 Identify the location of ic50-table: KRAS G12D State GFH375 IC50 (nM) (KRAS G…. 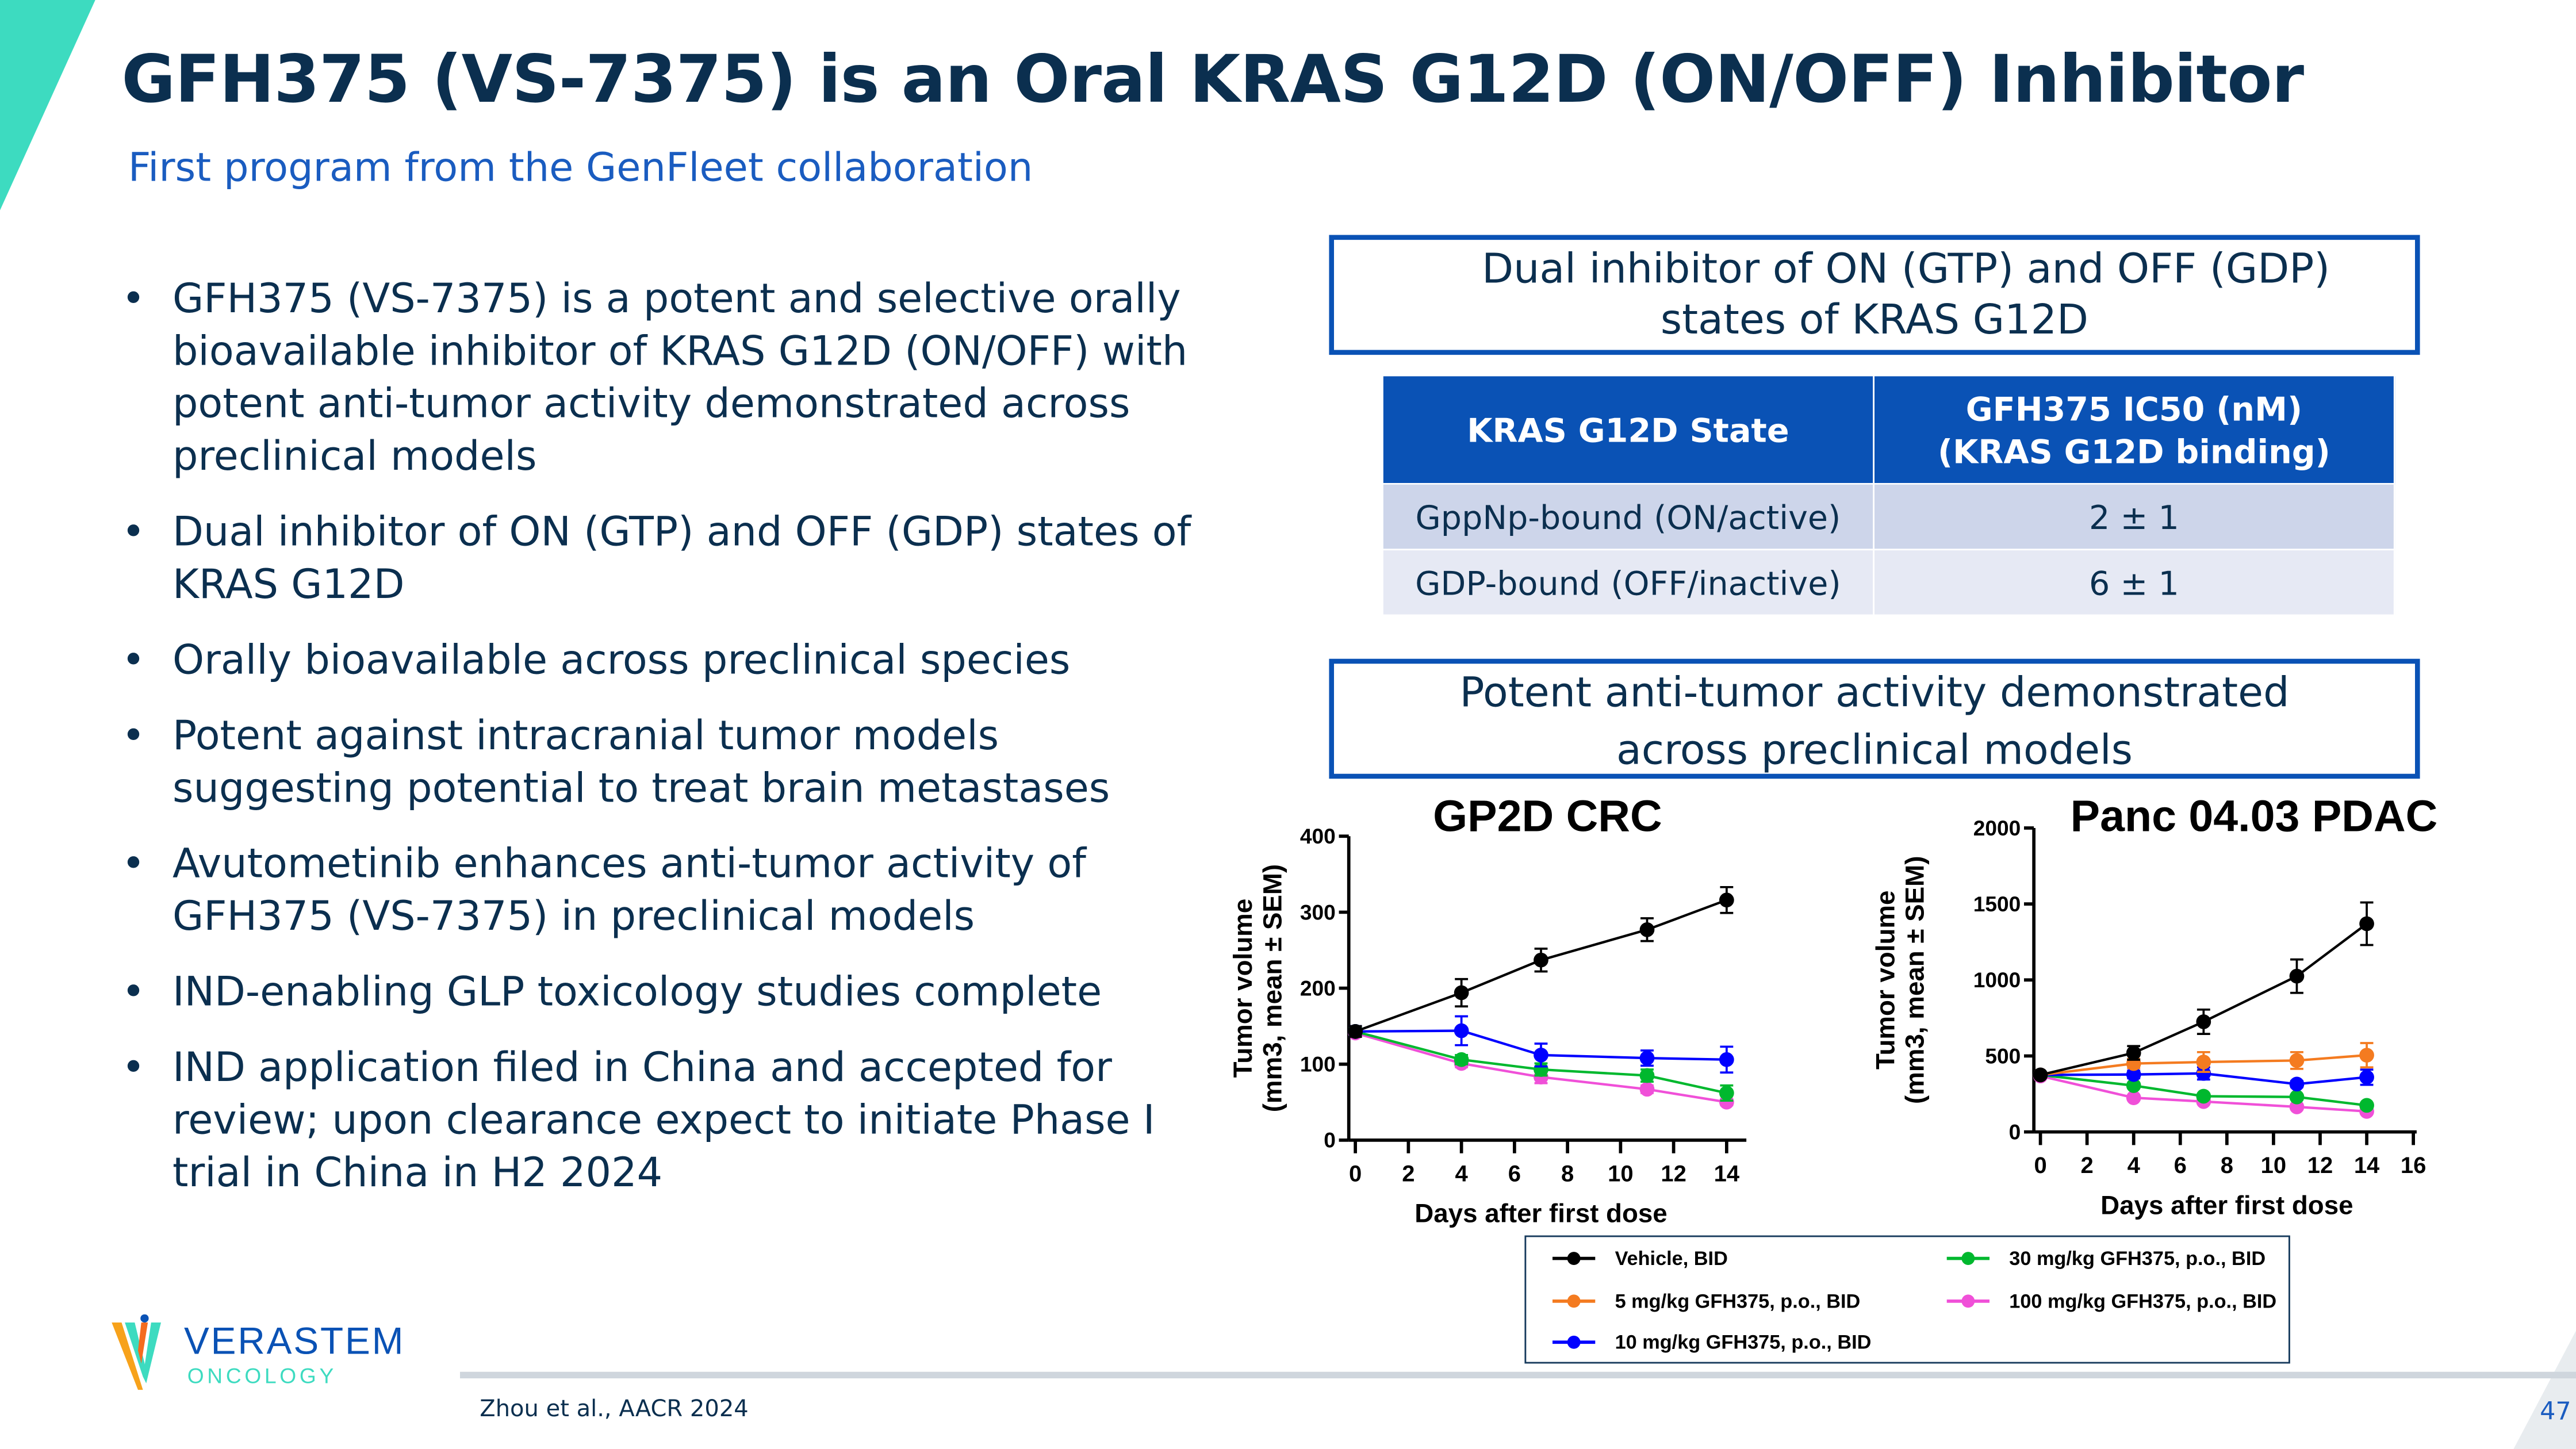
(1888, 495).